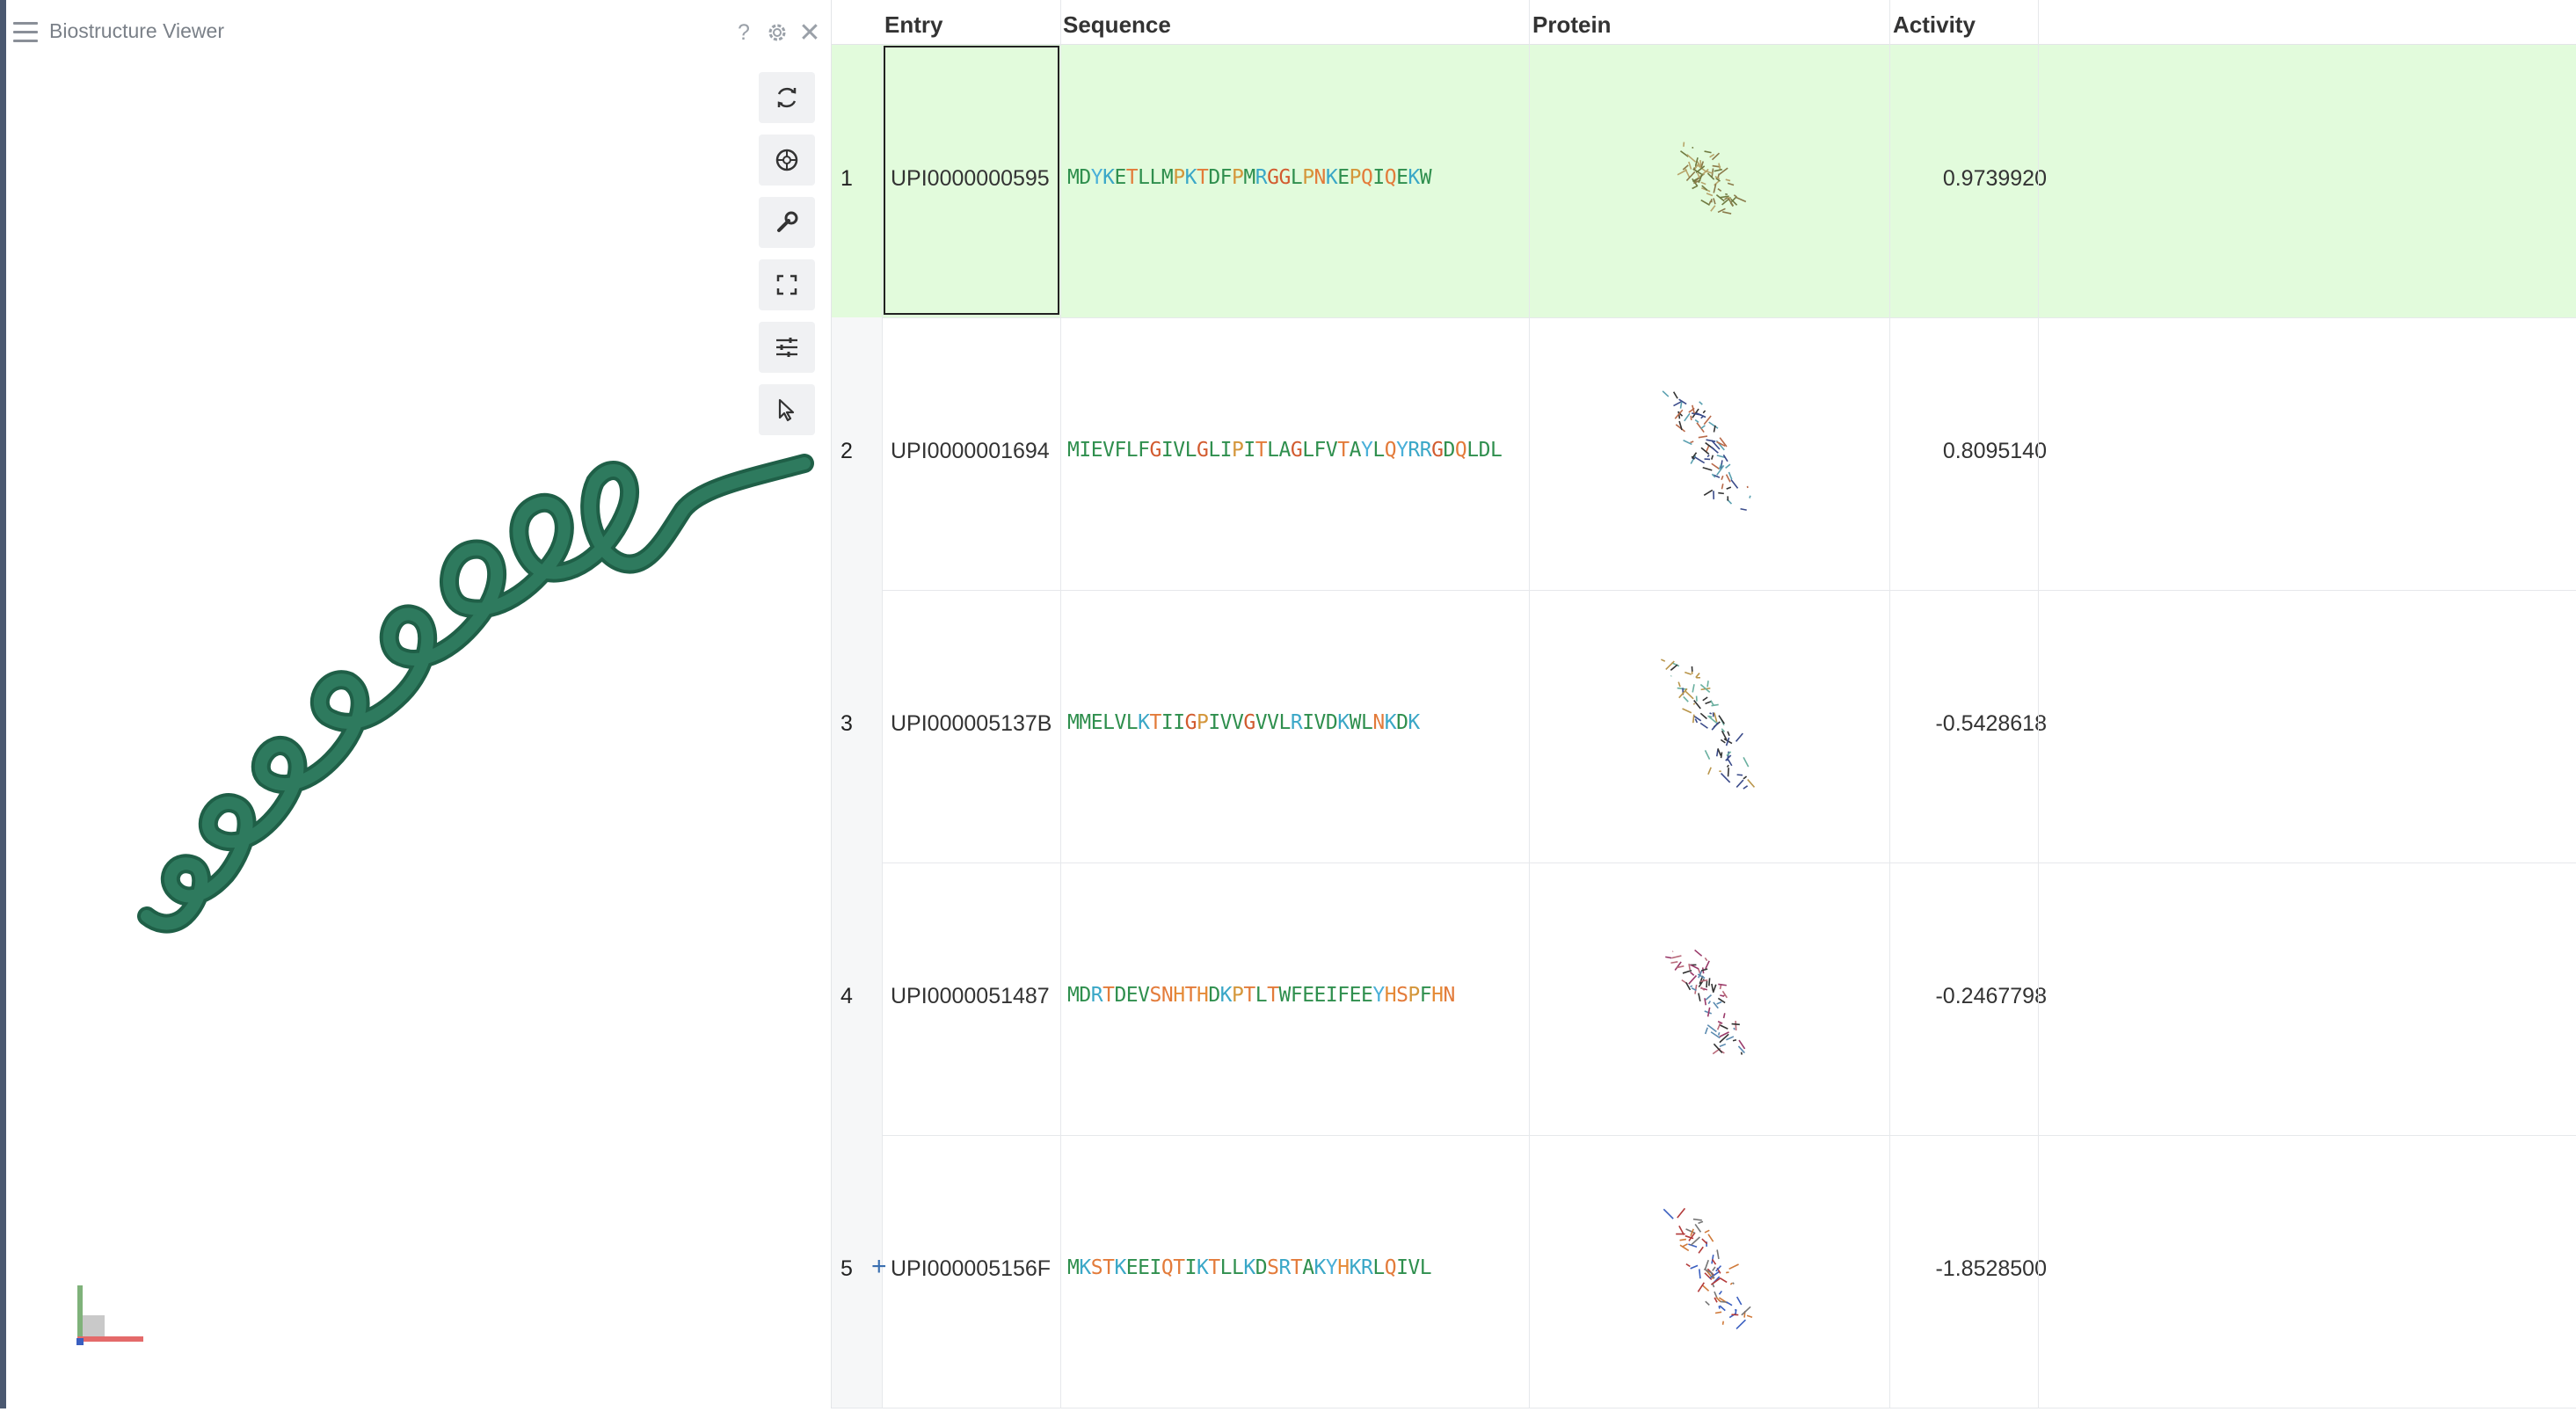  Describe the element at coordinates (846, 724) in the screenshot. I see `row-number: 3` at that location.